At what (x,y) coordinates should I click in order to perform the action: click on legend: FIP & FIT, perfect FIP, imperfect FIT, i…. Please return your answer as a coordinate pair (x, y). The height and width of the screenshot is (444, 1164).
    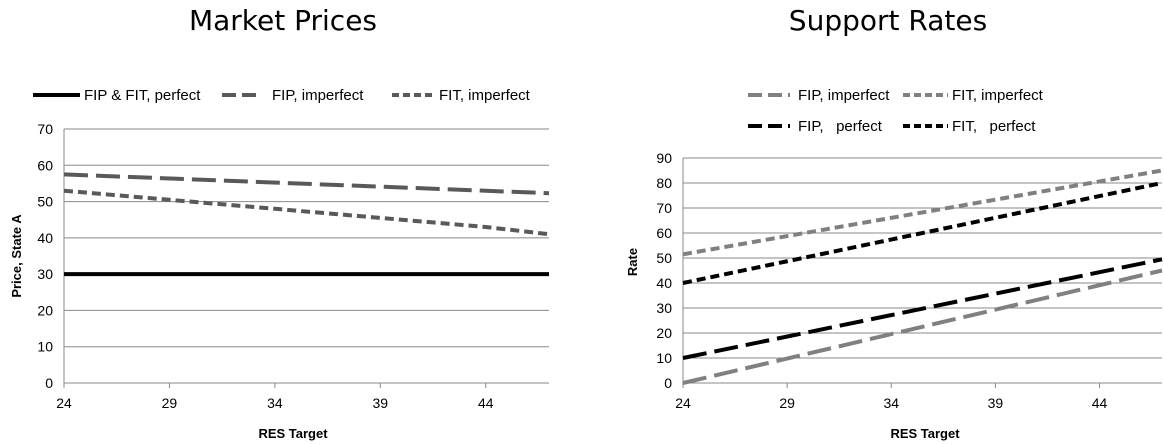
    Looking at the image, I should click on (282, 95).